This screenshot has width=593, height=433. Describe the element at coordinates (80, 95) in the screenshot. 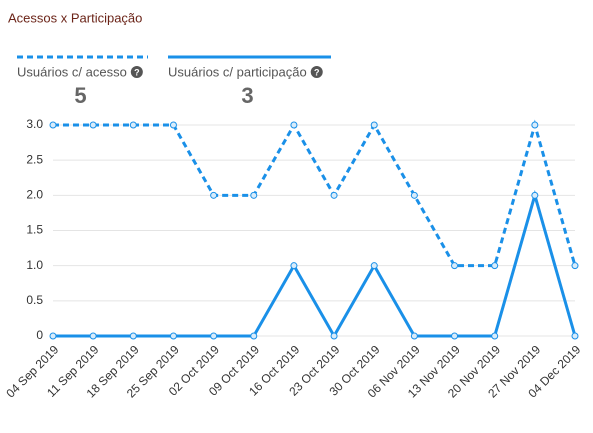

I see `legend-total: 5` at that location.